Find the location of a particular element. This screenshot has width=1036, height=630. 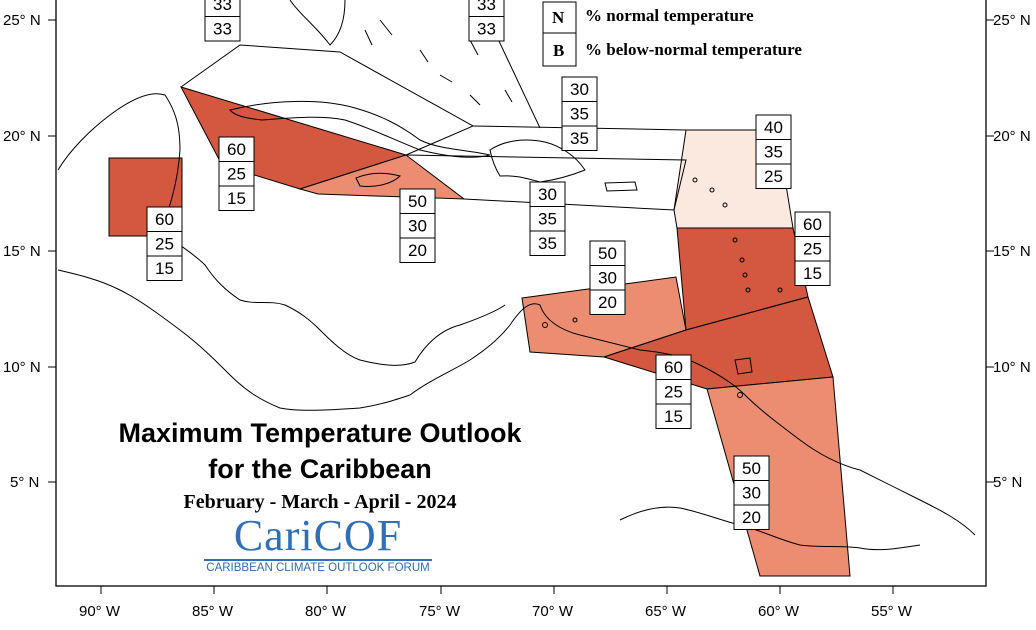

prob-box-windward-islands: 60 25 15 is located at coordinates (812, 248).